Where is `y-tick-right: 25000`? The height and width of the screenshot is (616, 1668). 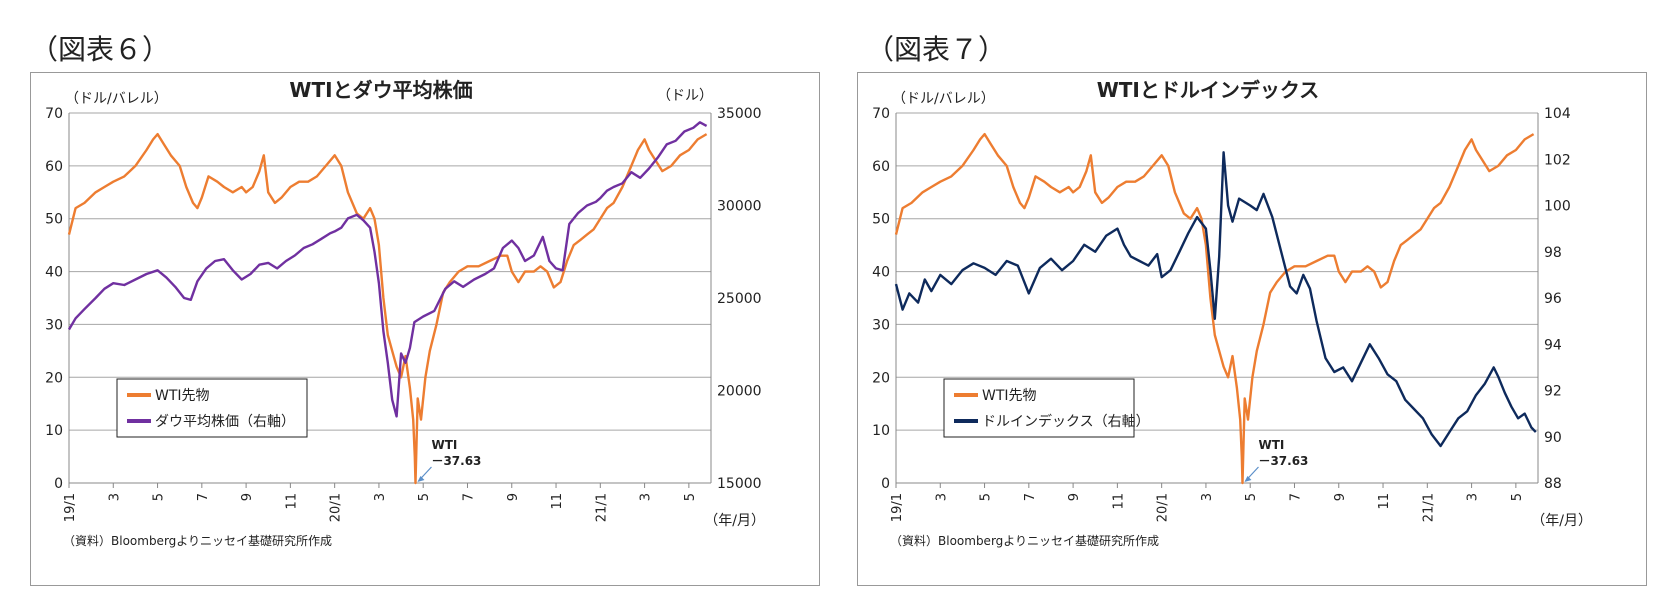
y-tick-right: 25000 is located at coordinates (739, 299).